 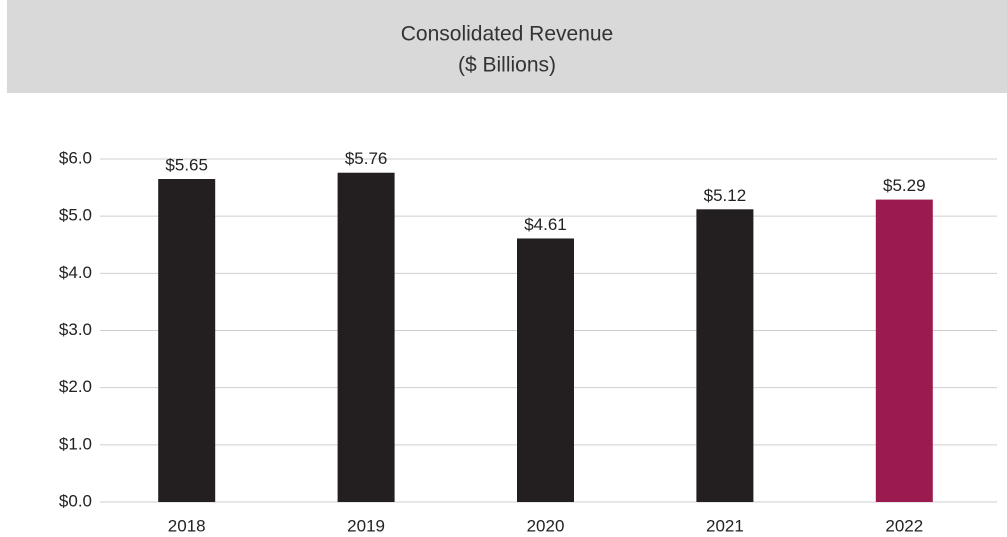 I want to click on data-label: $5.65, so click(x=186, y=164).